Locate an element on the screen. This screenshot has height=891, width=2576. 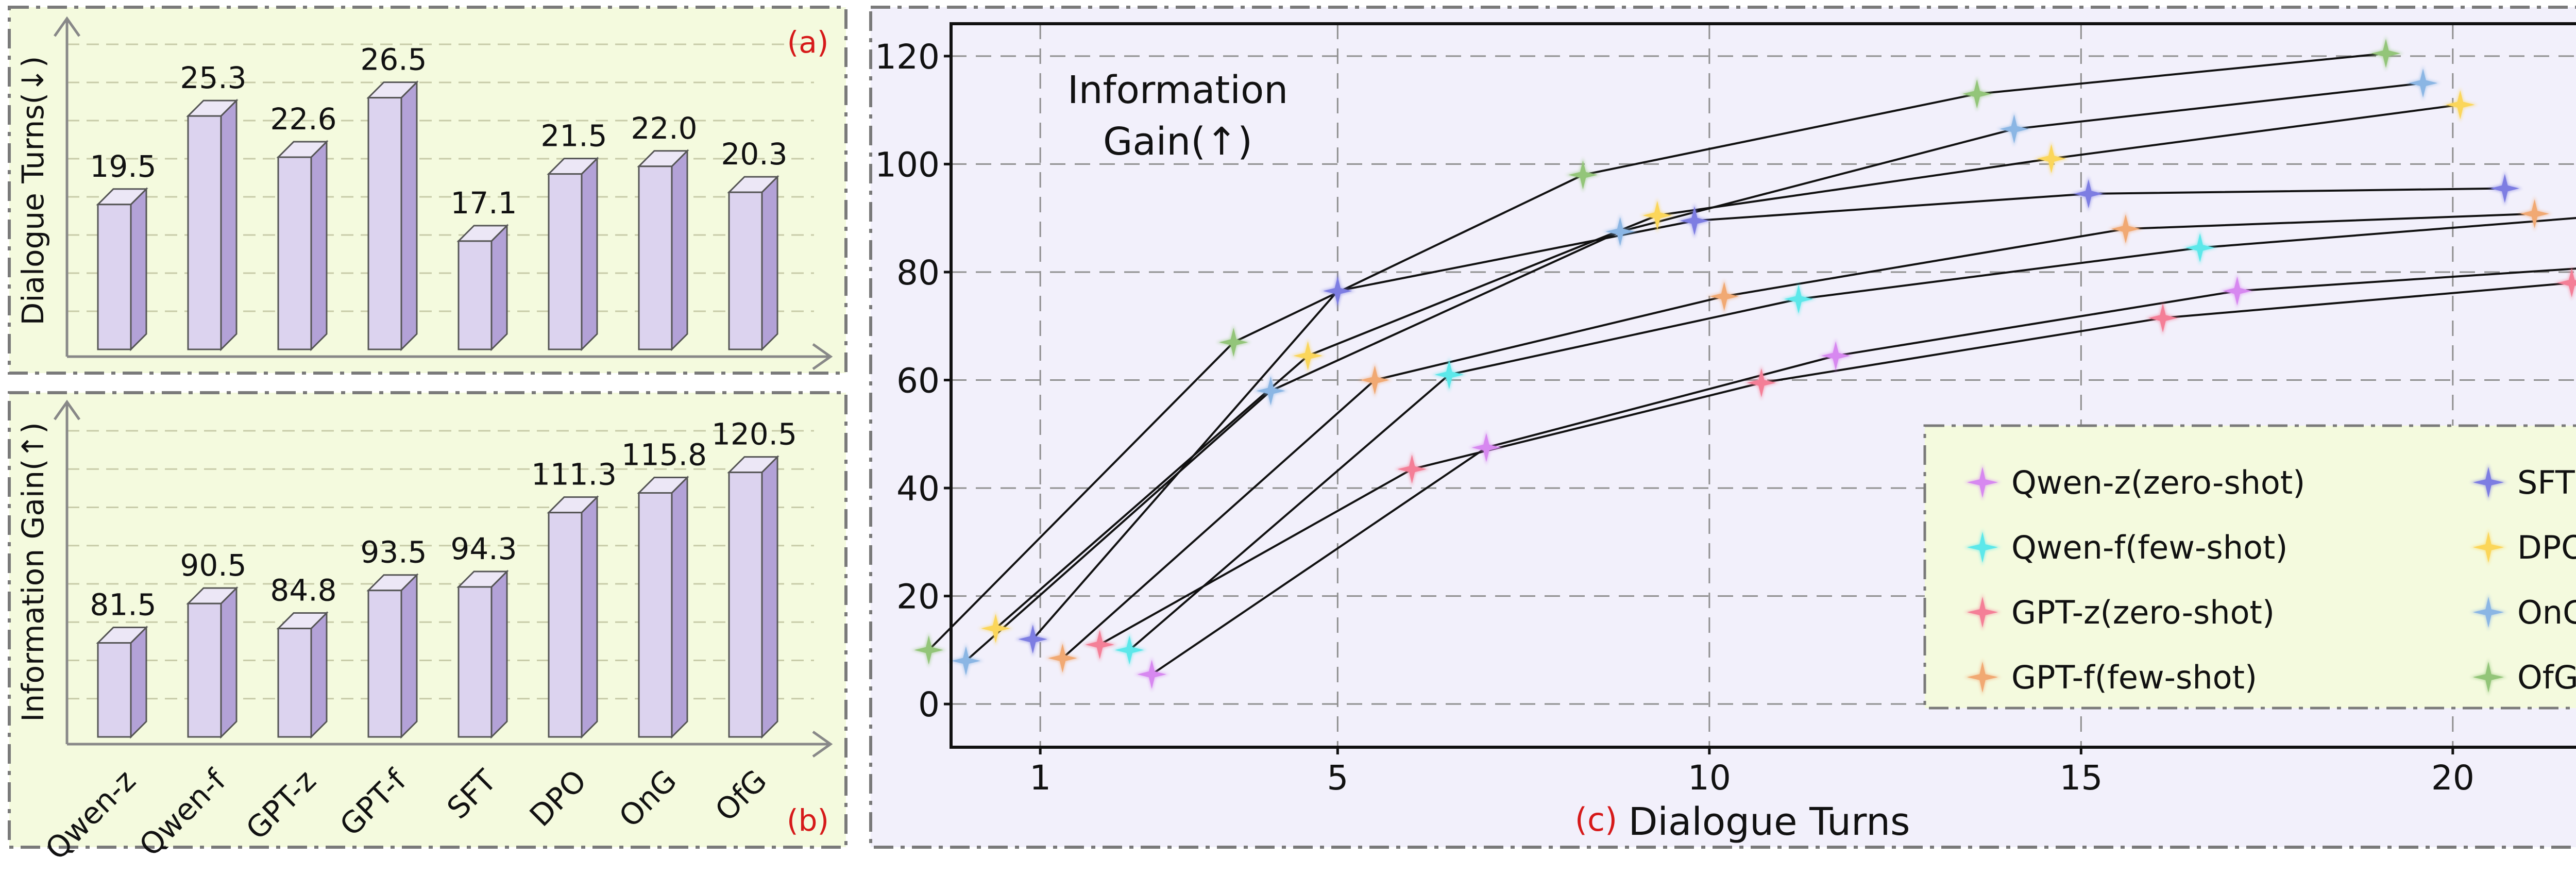
legend-marker-SFT is located at coordinates (2488, 482).